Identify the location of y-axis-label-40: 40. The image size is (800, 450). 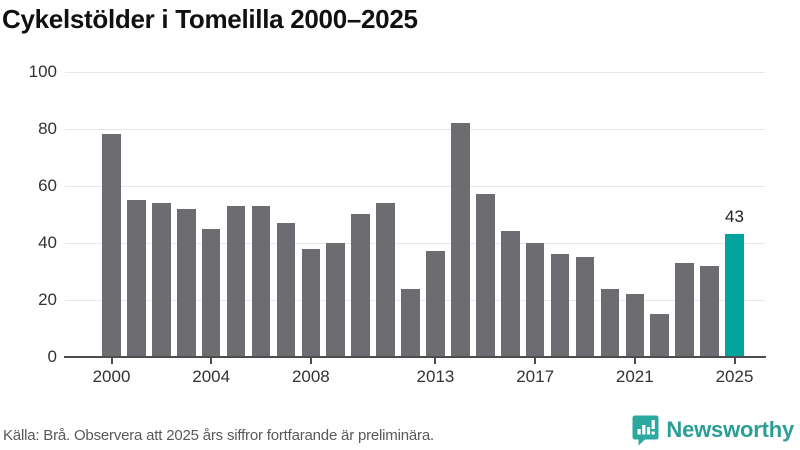
(47, 242).